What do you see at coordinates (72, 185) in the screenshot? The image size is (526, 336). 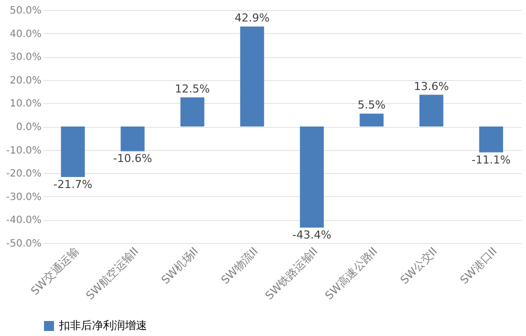 I see `data-label: -21.7%` at bounding box center [72, 185].